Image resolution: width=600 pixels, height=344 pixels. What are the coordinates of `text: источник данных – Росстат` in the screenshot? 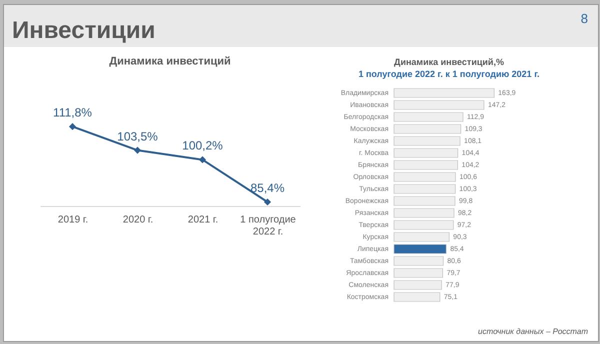 It's located at (533, 331).